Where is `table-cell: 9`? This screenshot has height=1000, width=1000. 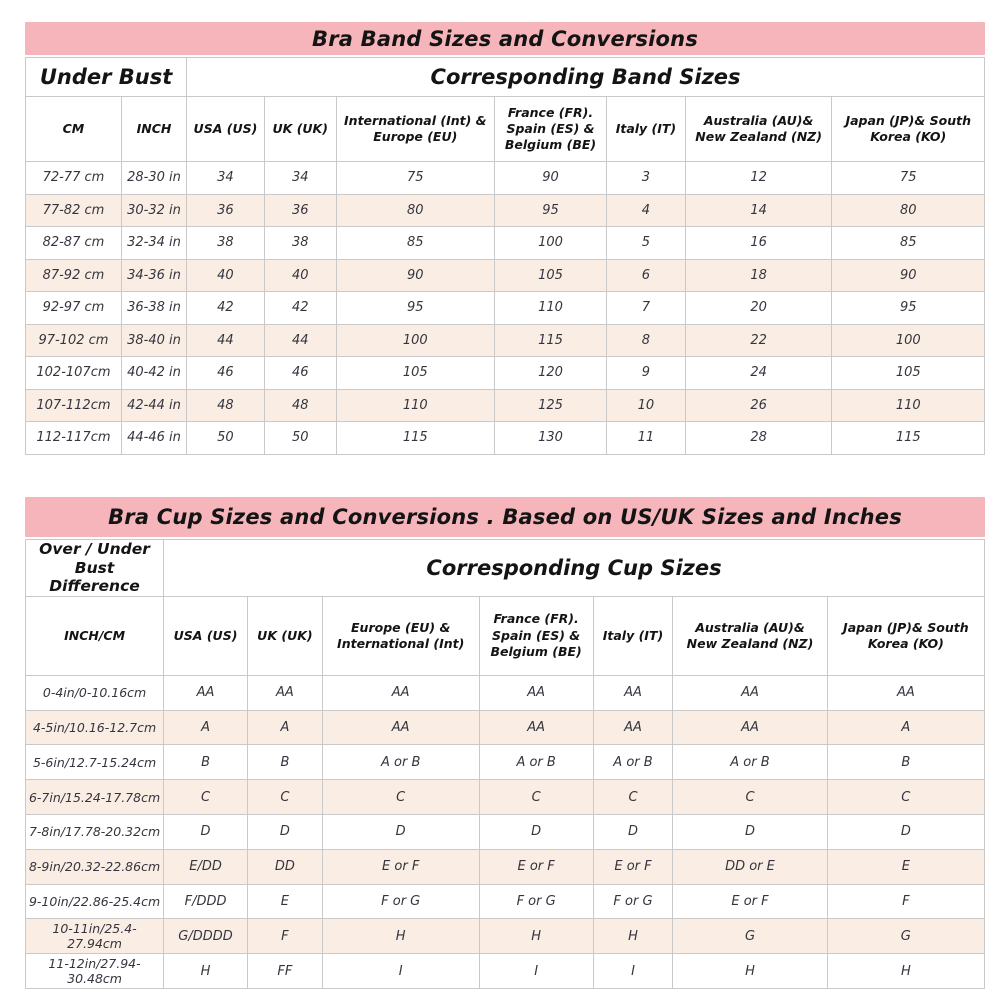 table-cell: 9 is located at coordinates (646, 373).